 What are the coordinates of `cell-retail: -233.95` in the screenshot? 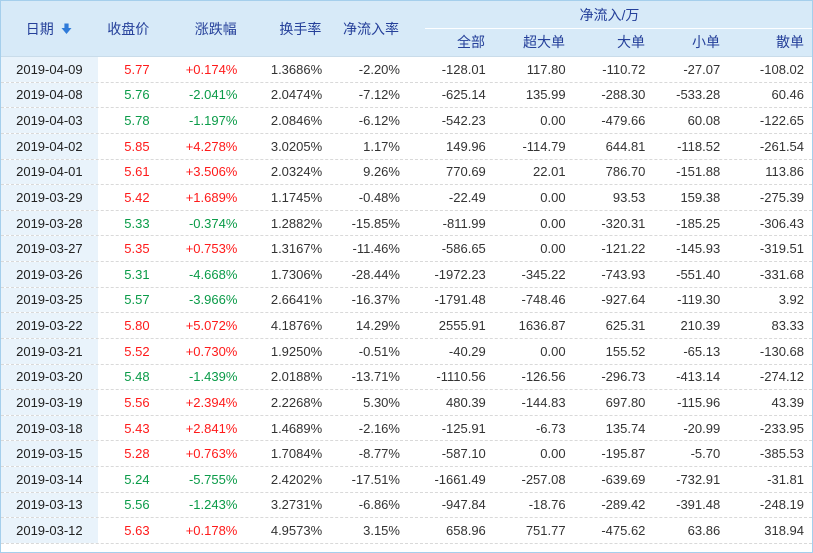 It's located at (782, 428).